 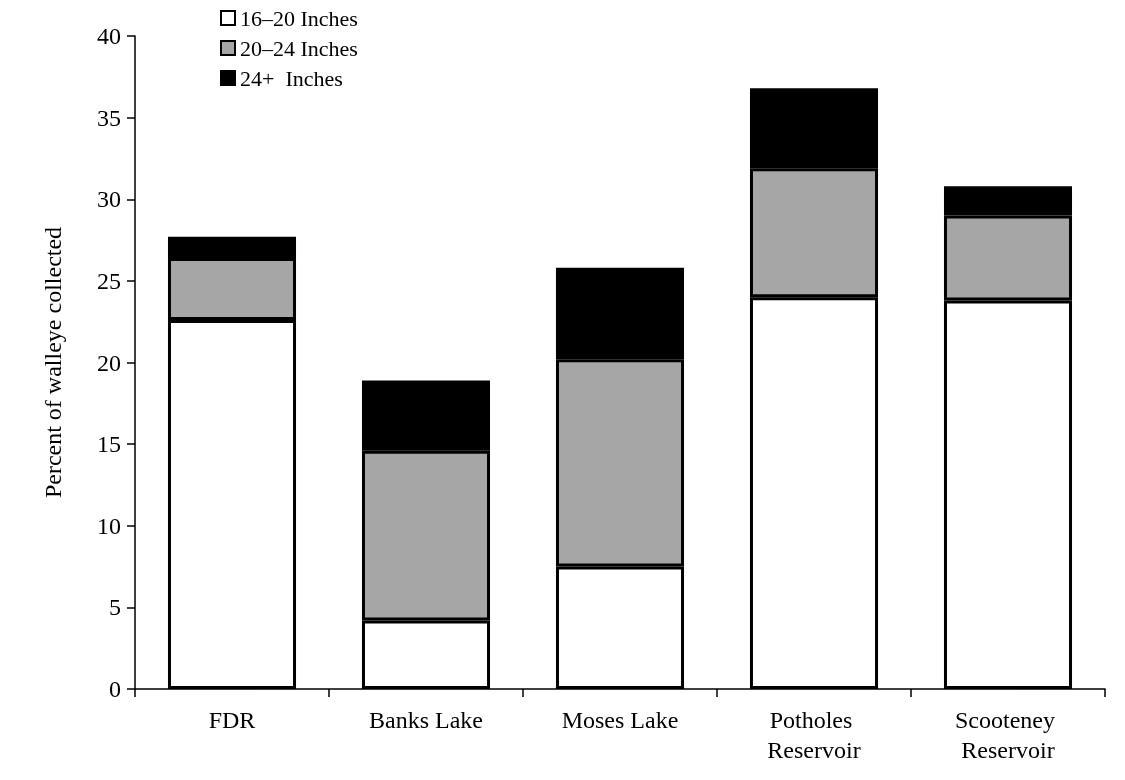 I want to click on y-axis-title: Percent of walleye collected, so click(x=53, y=362).